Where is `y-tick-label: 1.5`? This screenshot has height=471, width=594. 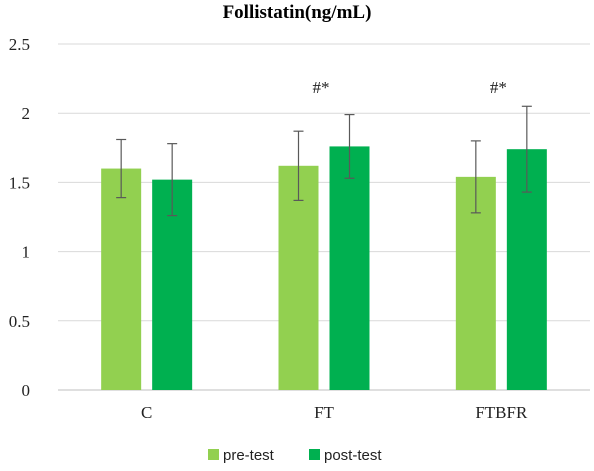
y-tick-label: 1.5 is located at coordinates (19, 182).